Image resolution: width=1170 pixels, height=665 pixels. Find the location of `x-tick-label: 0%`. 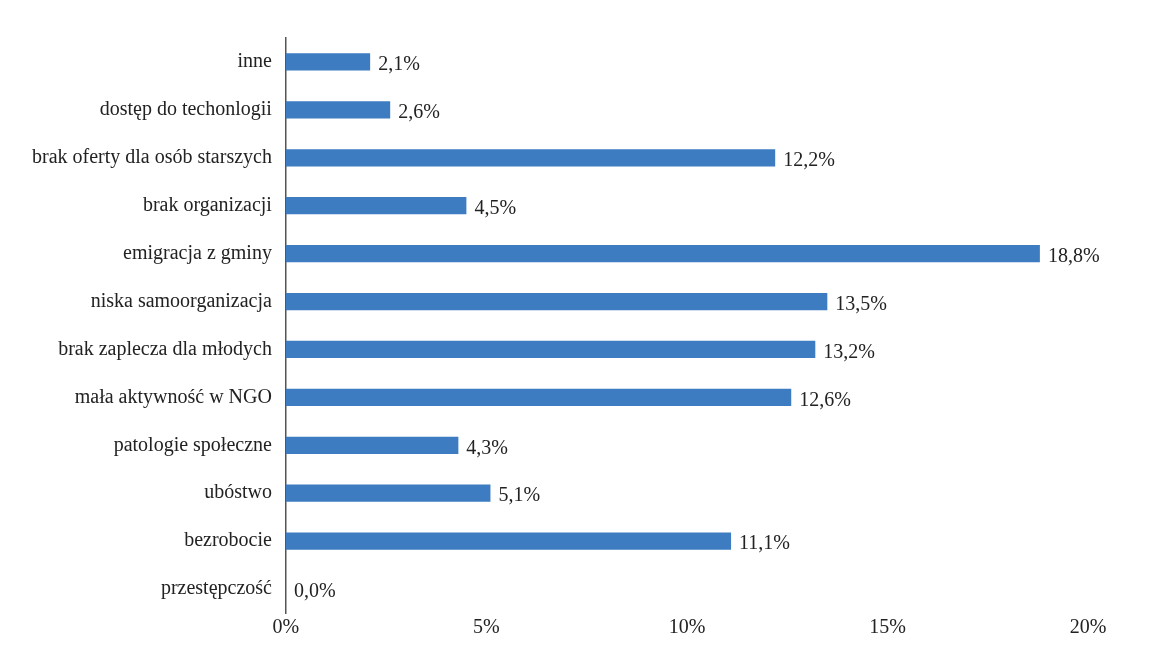

x-tick-label: 0% is located at coordinates (286, 626).